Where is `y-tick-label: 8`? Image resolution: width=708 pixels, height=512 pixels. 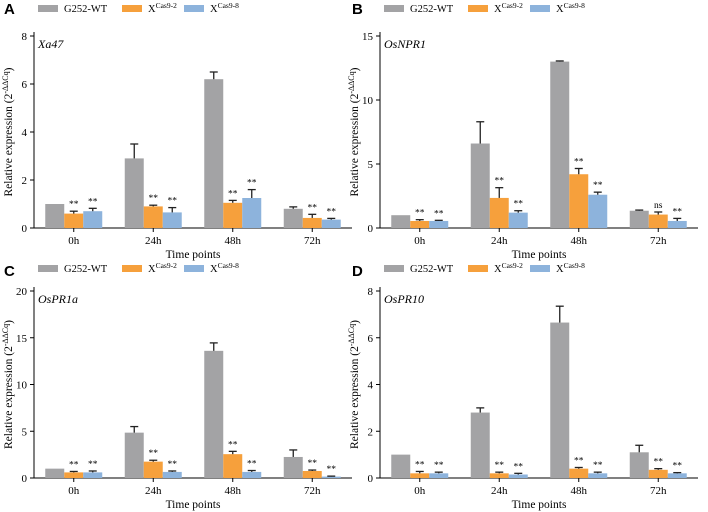
y-tick-label: 8 is located at coordinates (25, 37).